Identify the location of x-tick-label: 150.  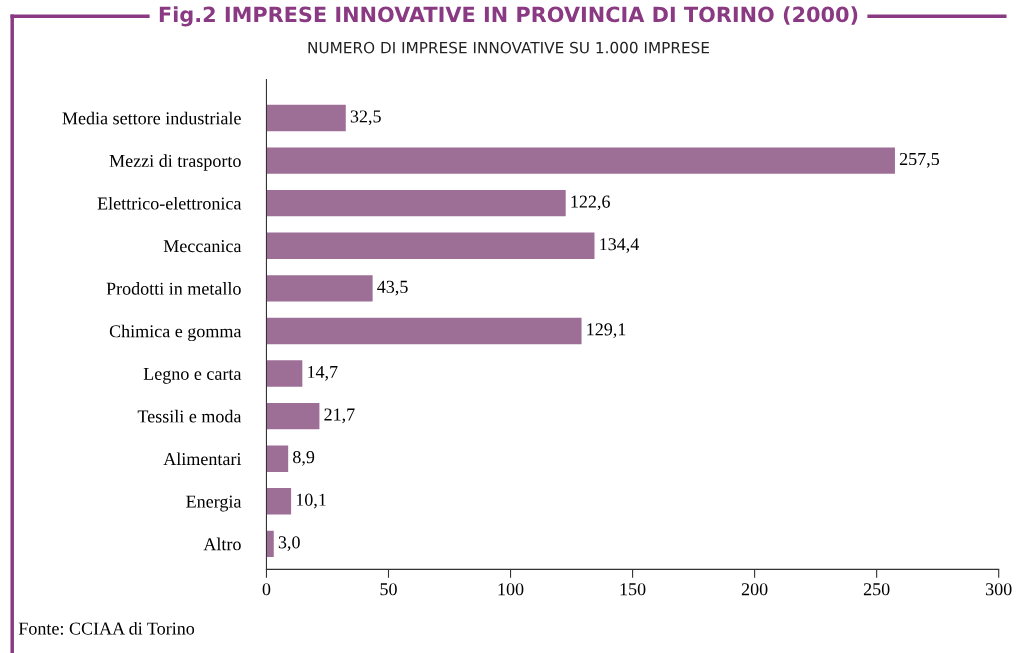
(633, 589).